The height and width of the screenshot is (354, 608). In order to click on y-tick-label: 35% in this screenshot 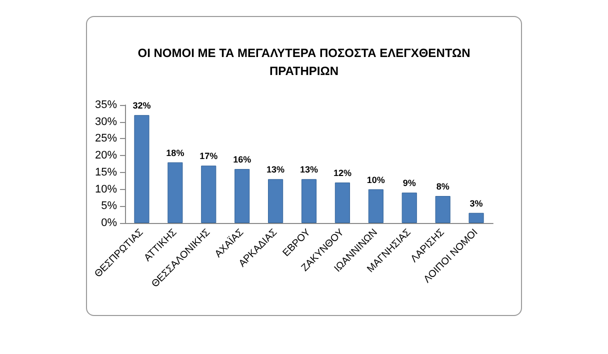, I will do `click(106, 105)`.